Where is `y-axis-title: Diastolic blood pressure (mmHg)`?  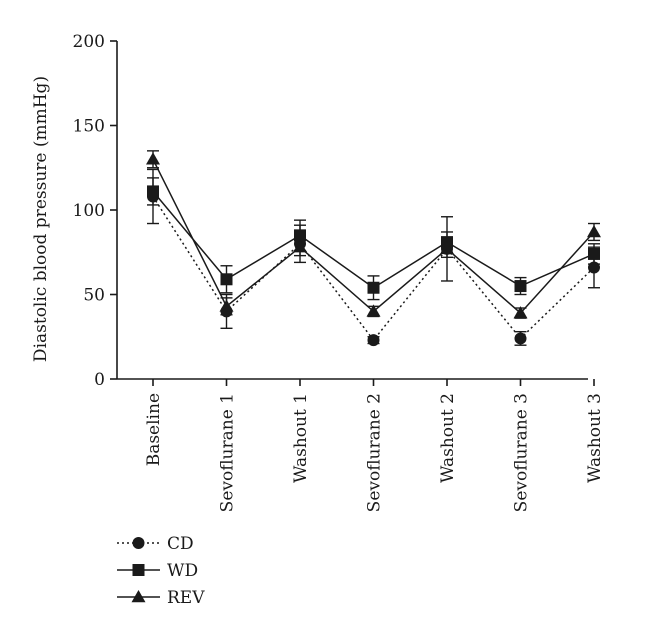 y-axis-title: Diastolic blood pressure (mmHg) is located at coordinates (41, 219).